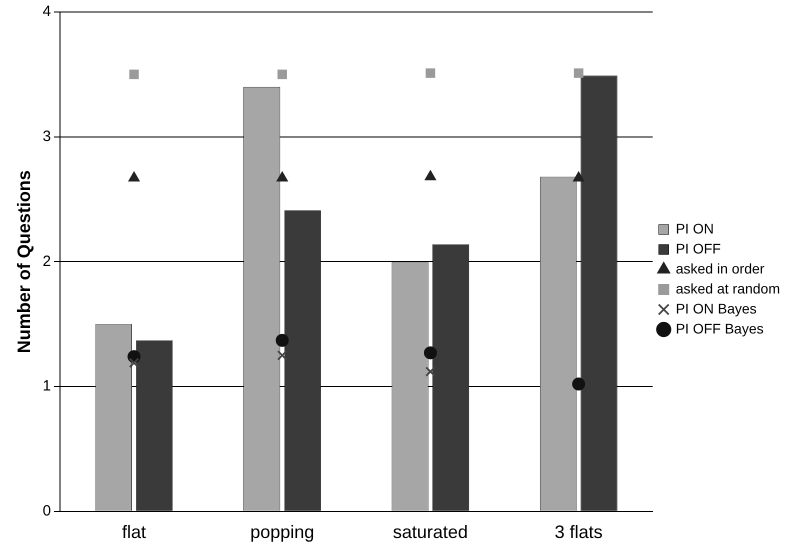 Image resolution: width=796 pixels, height=557 pixels. What do you see at coordinates (134, 532) in the screenshot?
I see `x-tick-label: flat` at bounding box center [134, 532].